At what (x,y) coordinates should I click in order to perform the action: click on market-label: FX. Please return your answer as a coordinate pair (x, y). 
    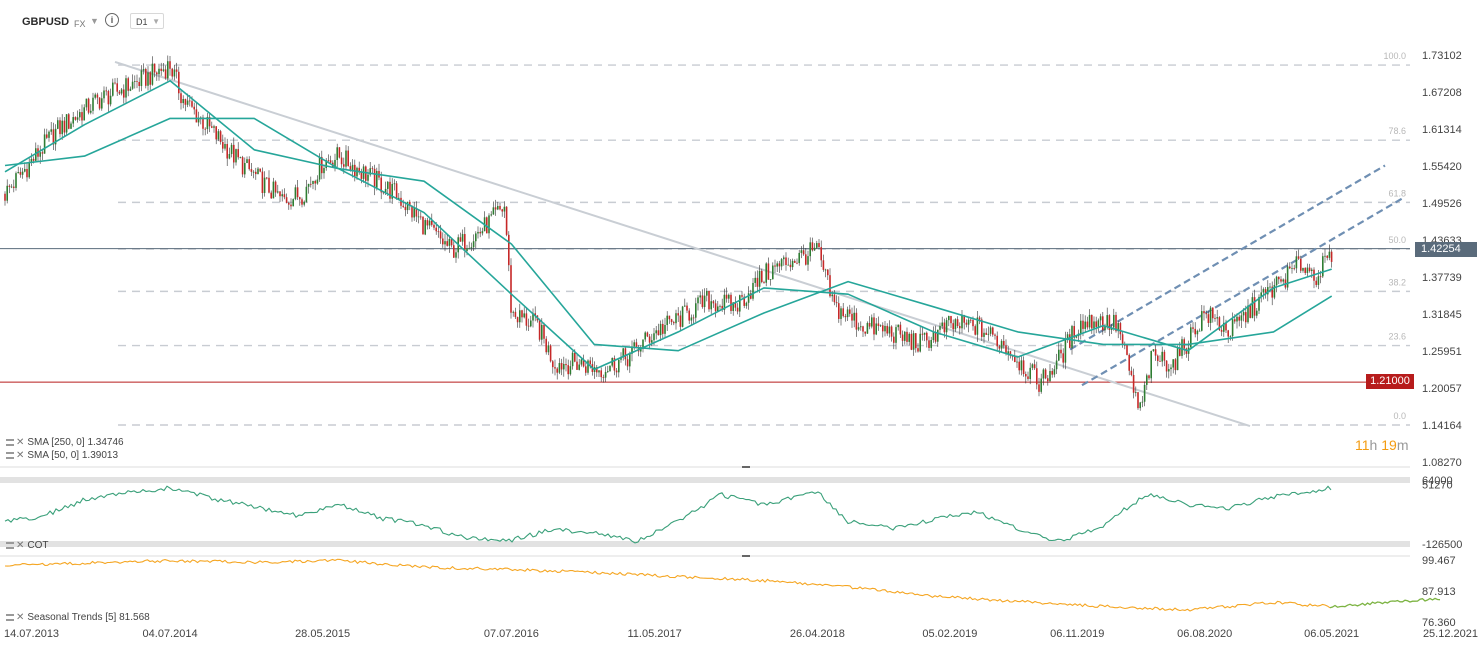
    Looking at the image, I should click on (80, 24).